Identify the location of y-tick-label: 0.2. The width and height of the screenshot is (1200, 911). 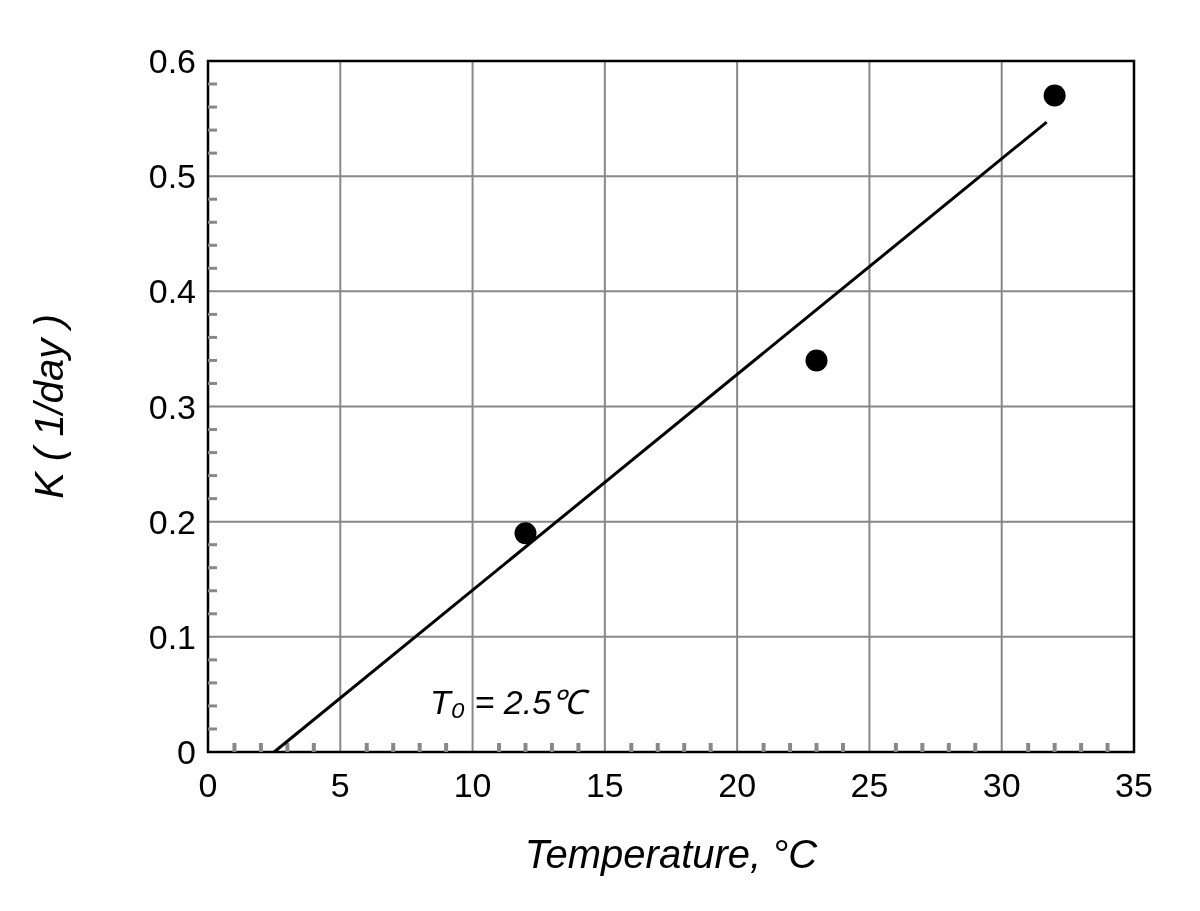
(172, 521).